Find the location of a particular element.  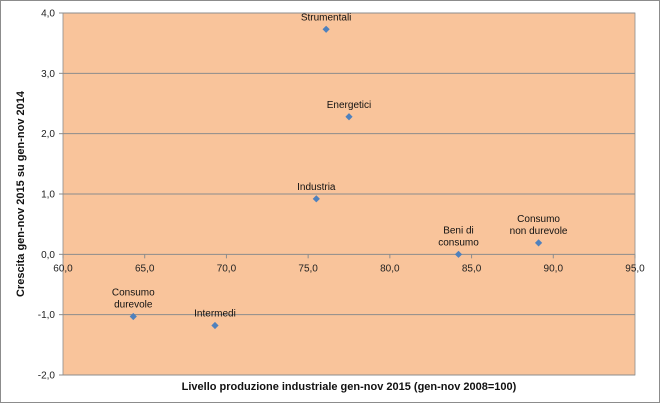

point-label: Beni di is located at coordinates (458, 230).